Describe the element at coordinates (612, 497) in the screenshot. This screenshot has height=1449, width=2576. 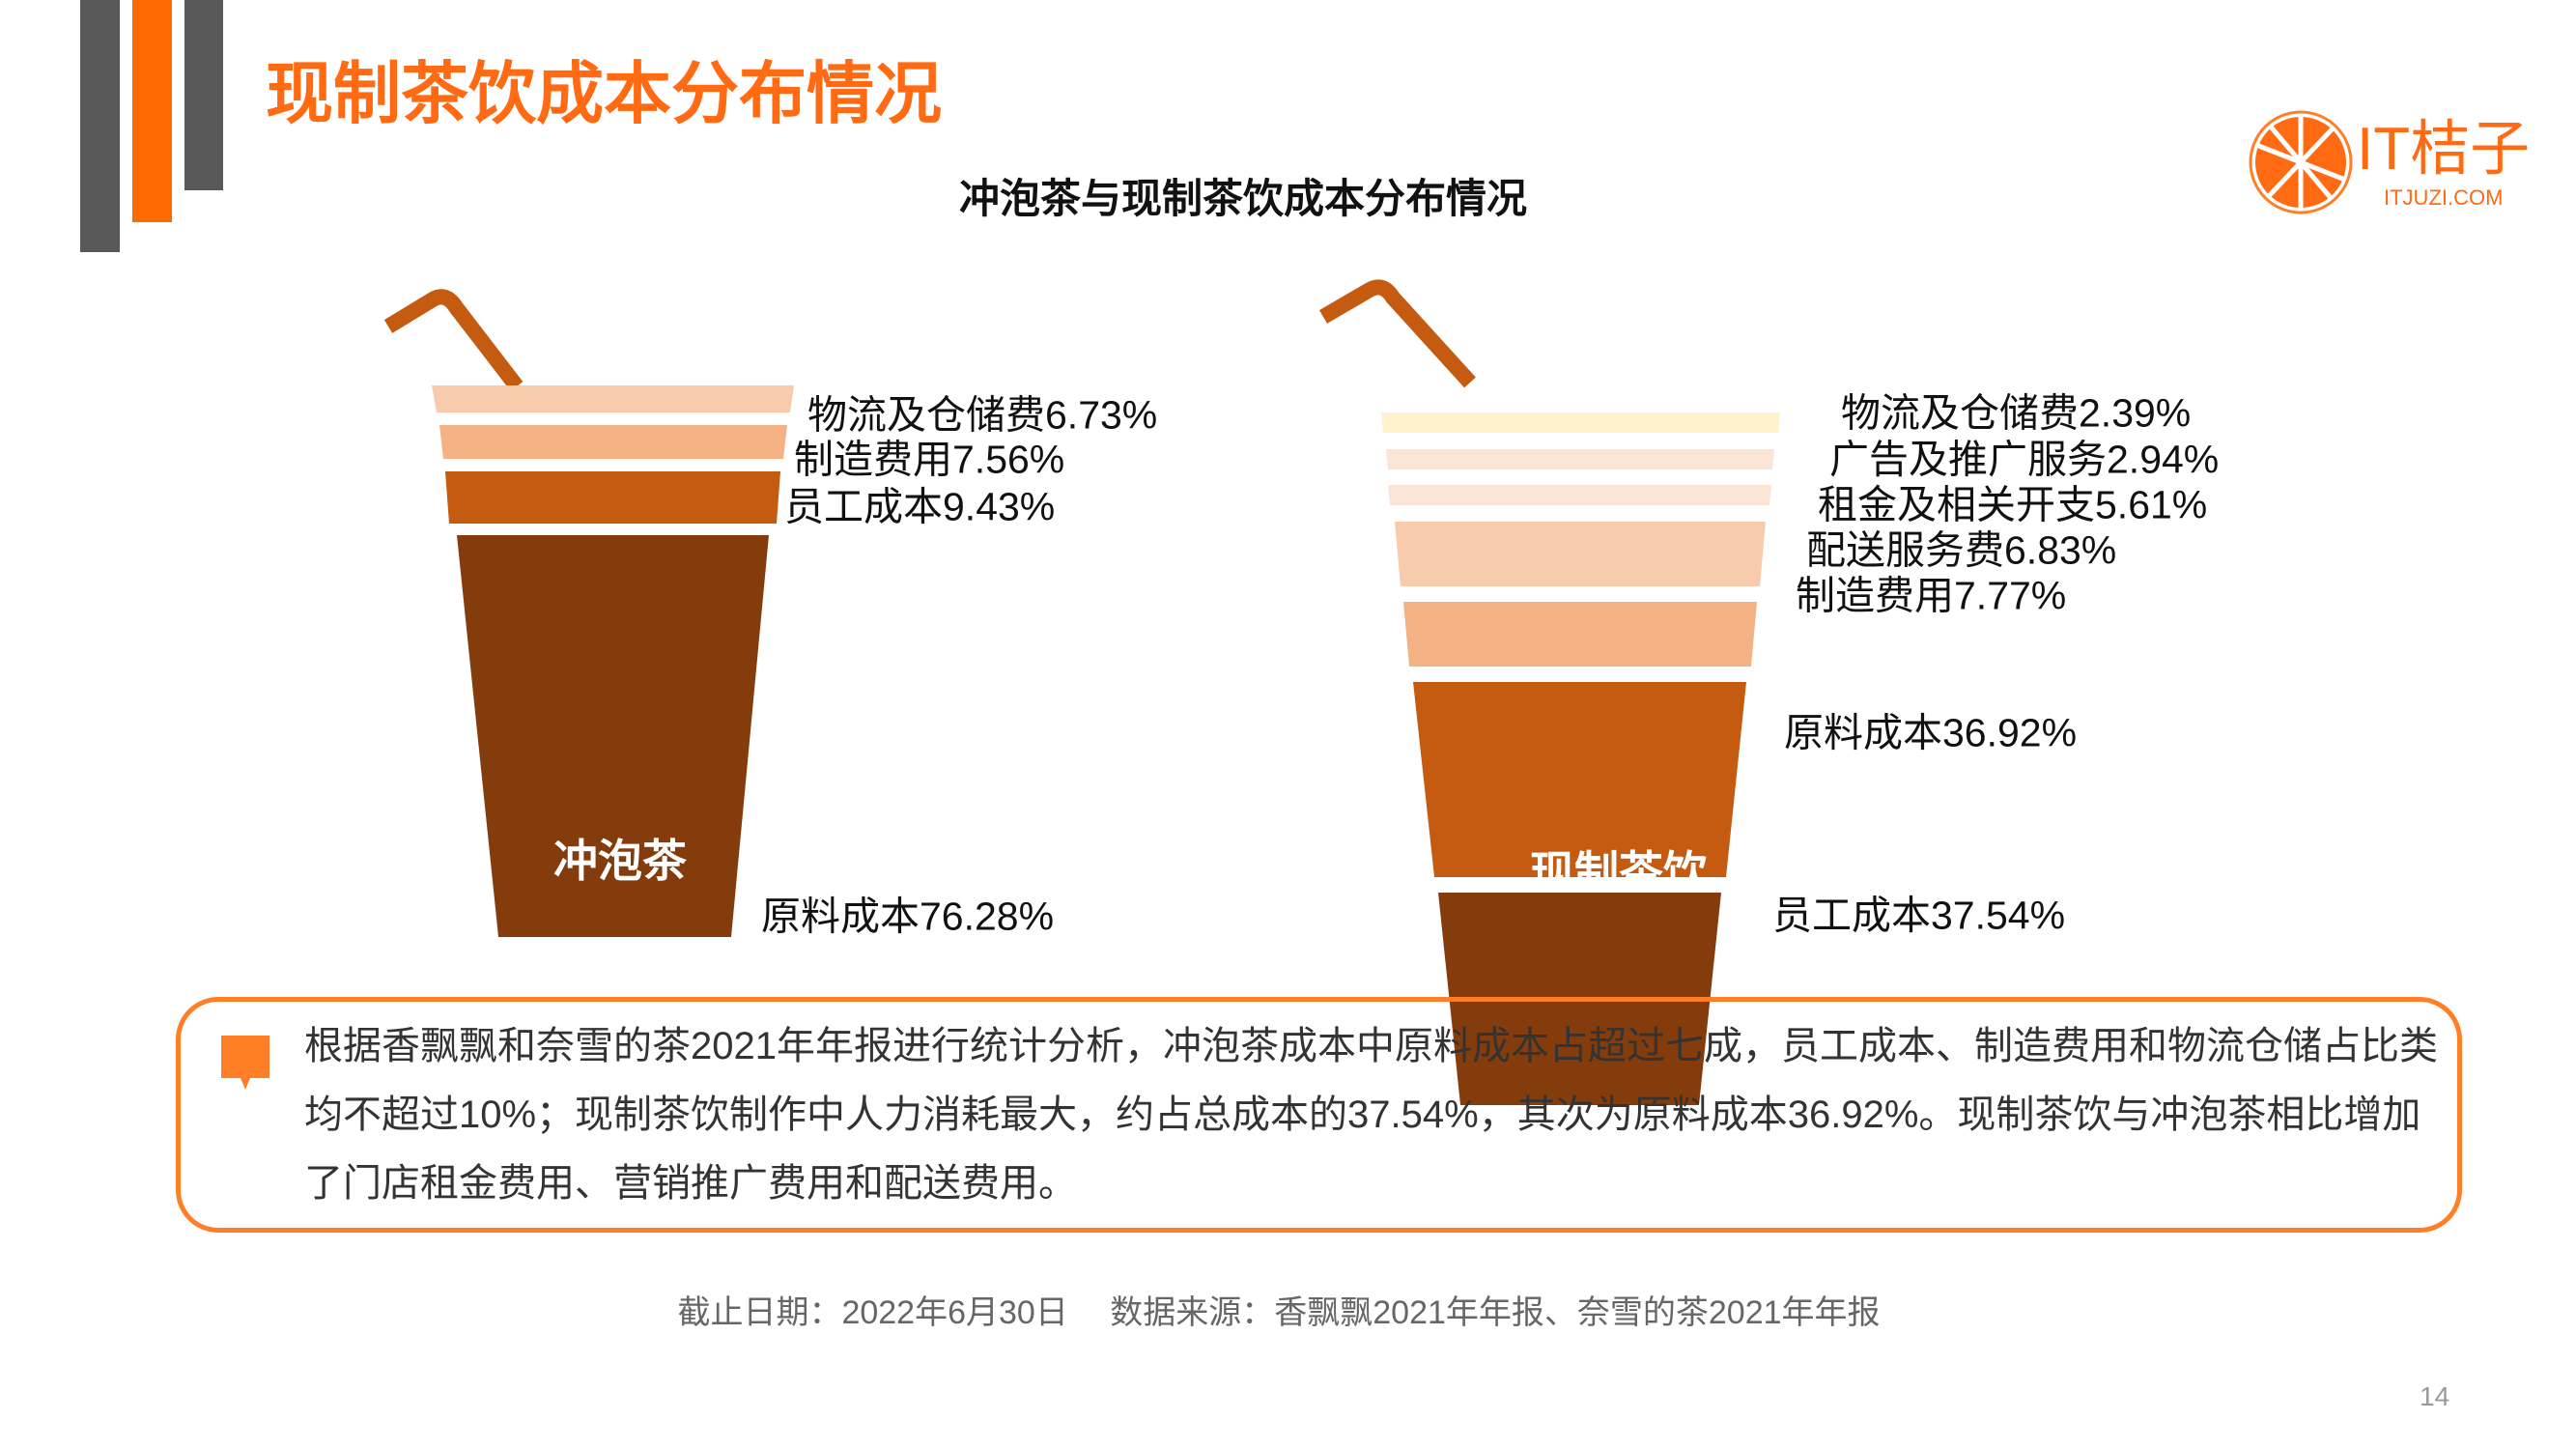
I see `band-cup1-staff` at that location.